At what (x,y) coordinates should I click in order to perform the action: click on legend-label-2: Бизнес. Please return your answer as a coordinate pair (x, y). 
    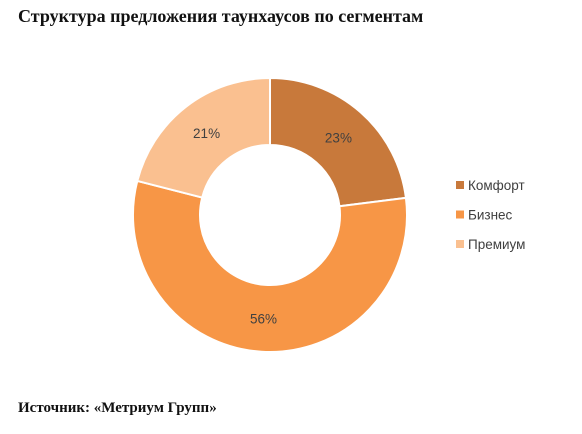
    Looking at the image, I should click on (490, 215).